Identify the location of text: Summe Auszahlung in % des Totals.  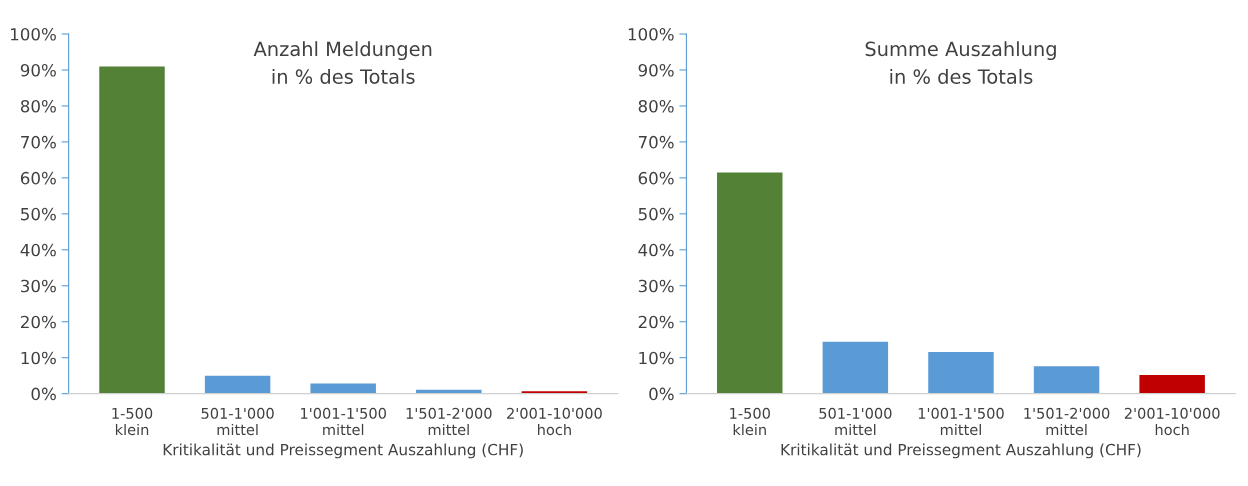
(960, 62).